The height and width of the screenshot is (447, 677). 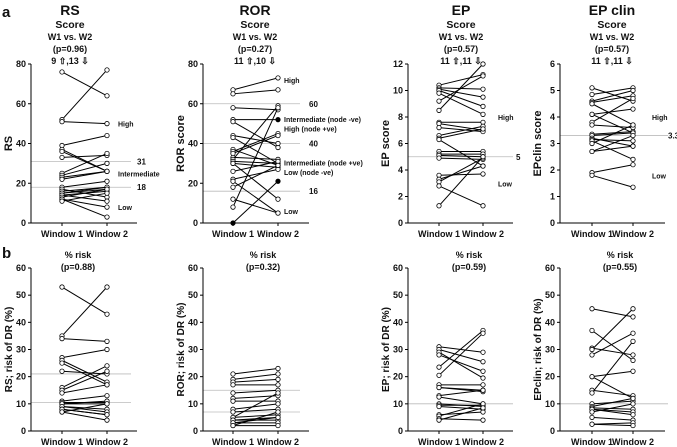 What do you see at coordinates (21, 295) in the screenshot?
I see `y-tick-label: 50` at bounding box center [21, 295].